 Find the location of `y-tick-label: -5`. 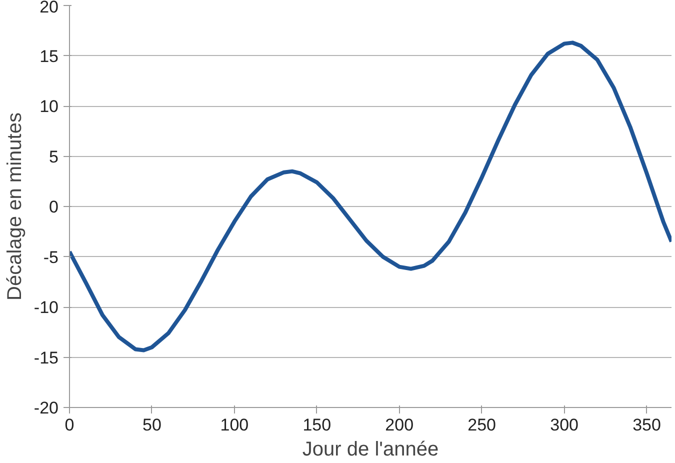

y-tick-label: -5 is located at coordinates (51, 257).